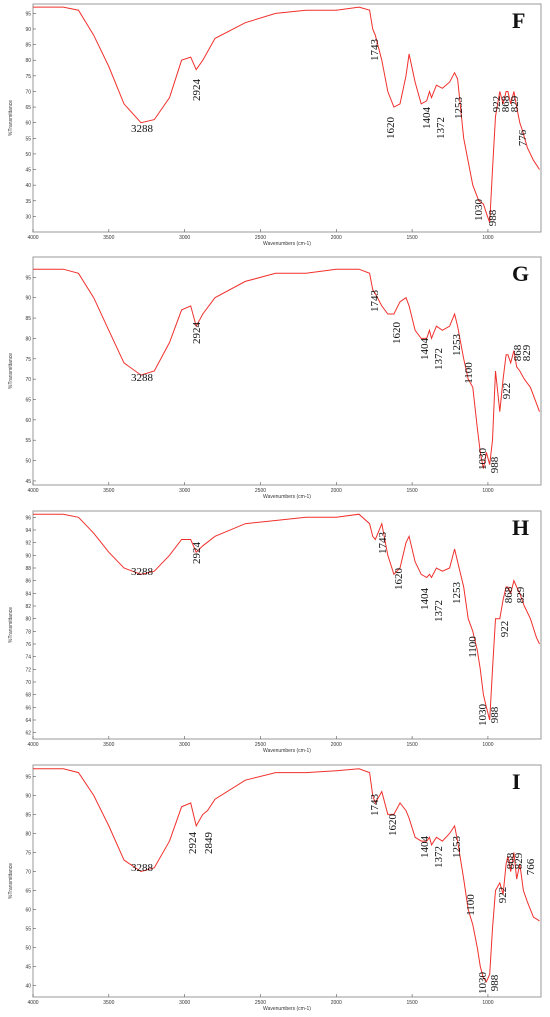 This screenshot has height=1017, width=550. I want to click on y-tick-label: 82, so click(28, 607).